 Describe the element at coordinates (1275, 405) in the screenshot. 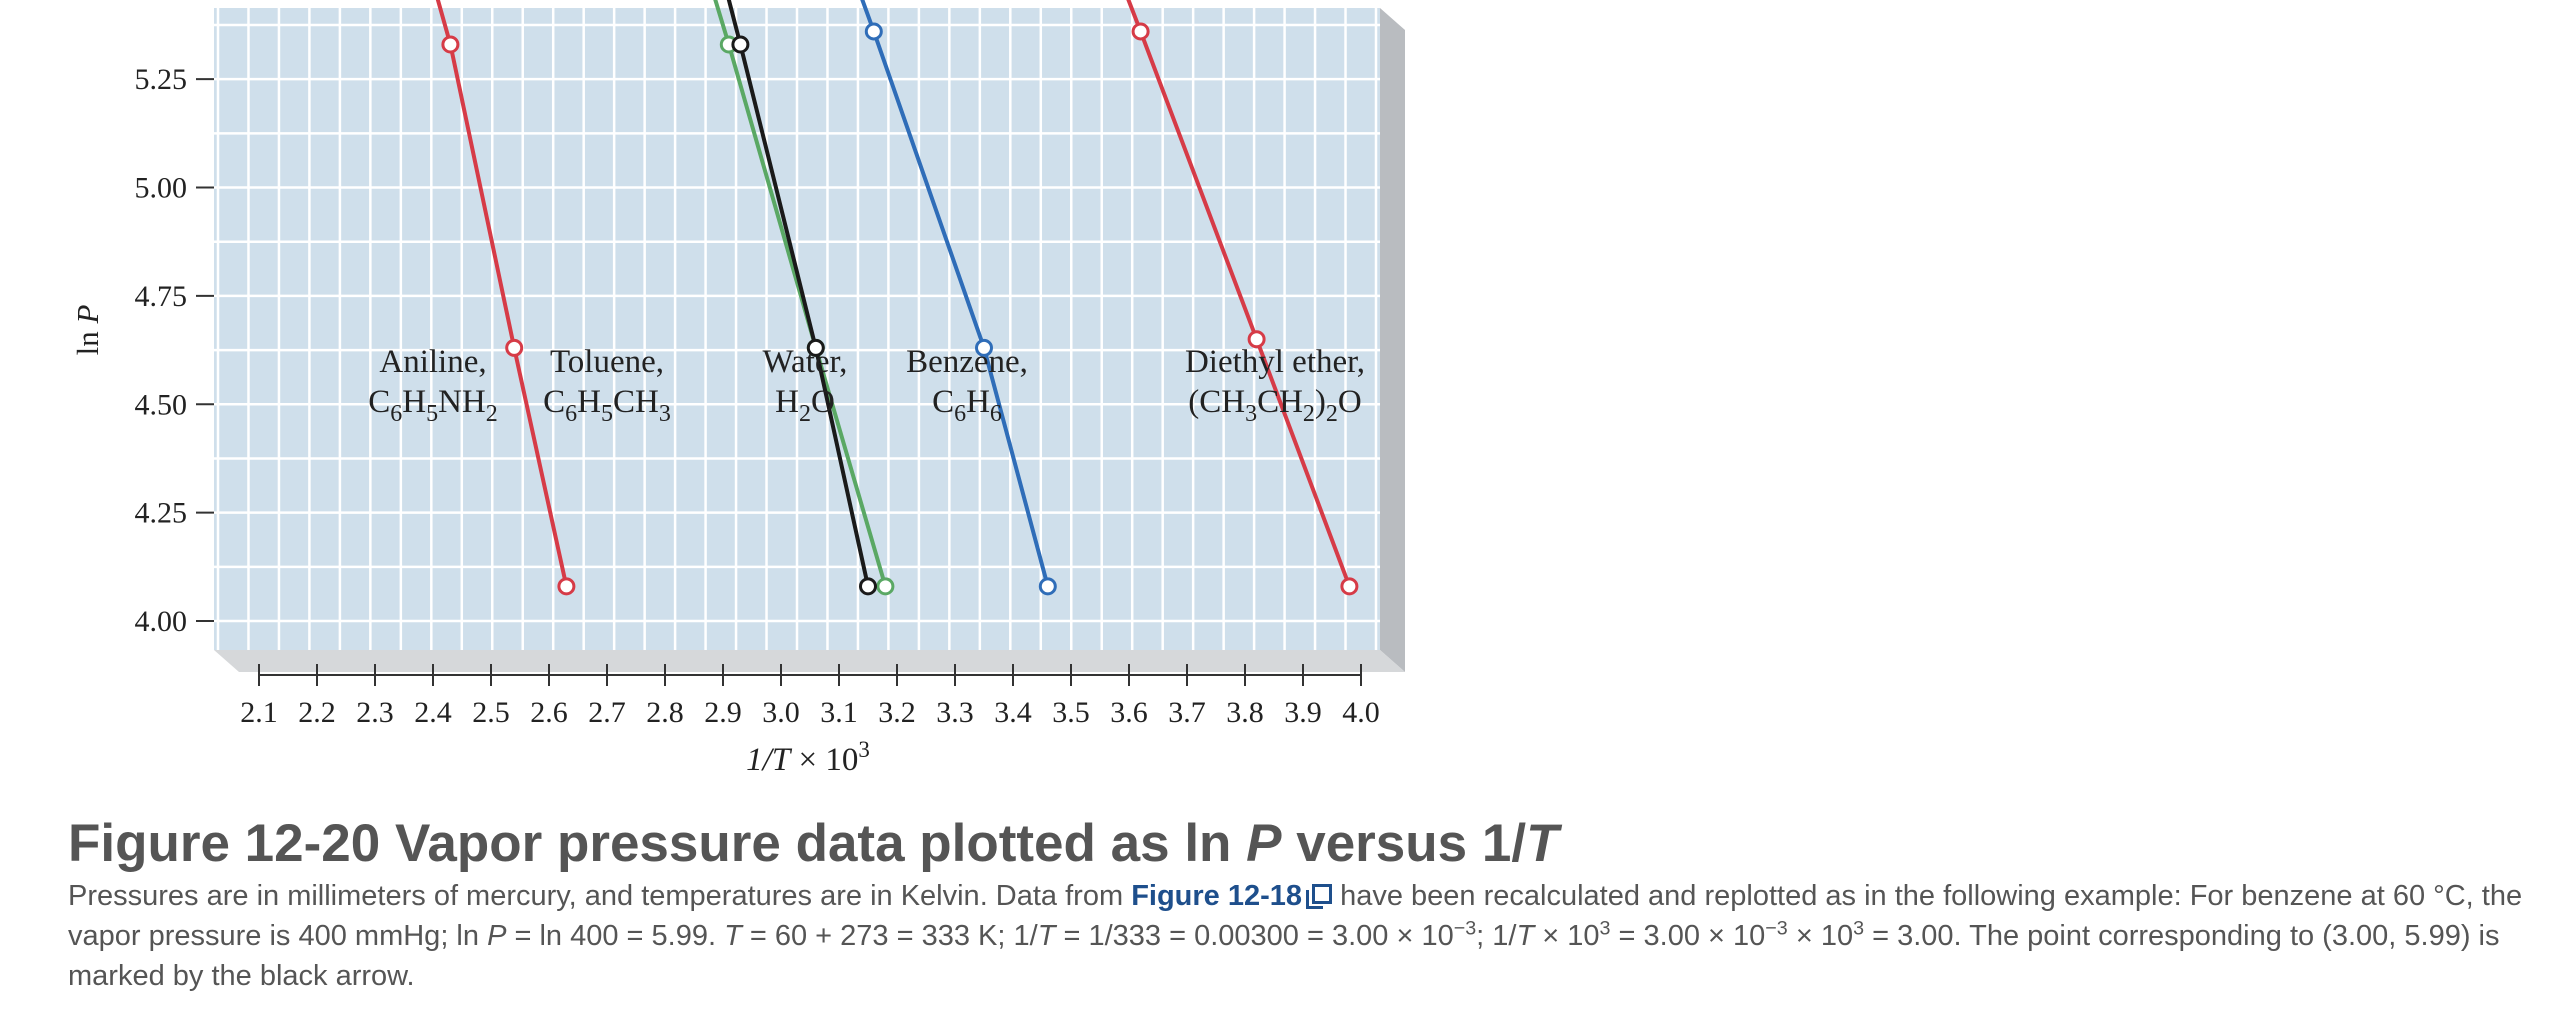

I see `series-label-formula: (CH3CH2)2O` at that location.